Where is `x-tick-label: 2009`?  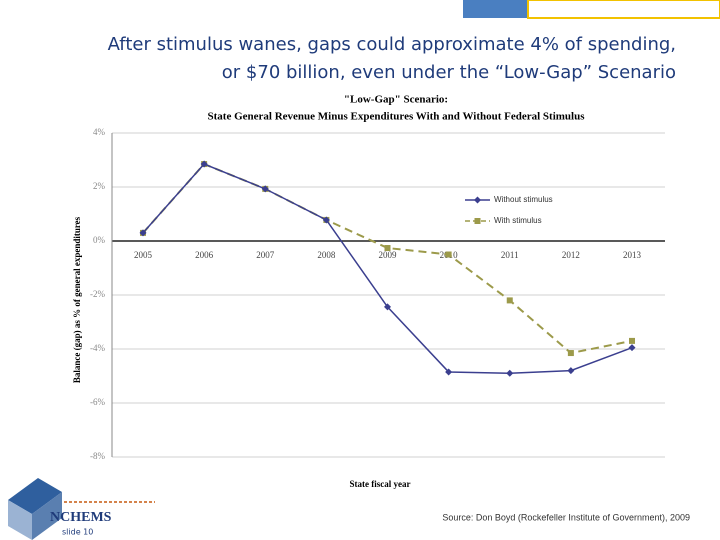
x-tick-label: 2009 is located at coordinates (388, 255).